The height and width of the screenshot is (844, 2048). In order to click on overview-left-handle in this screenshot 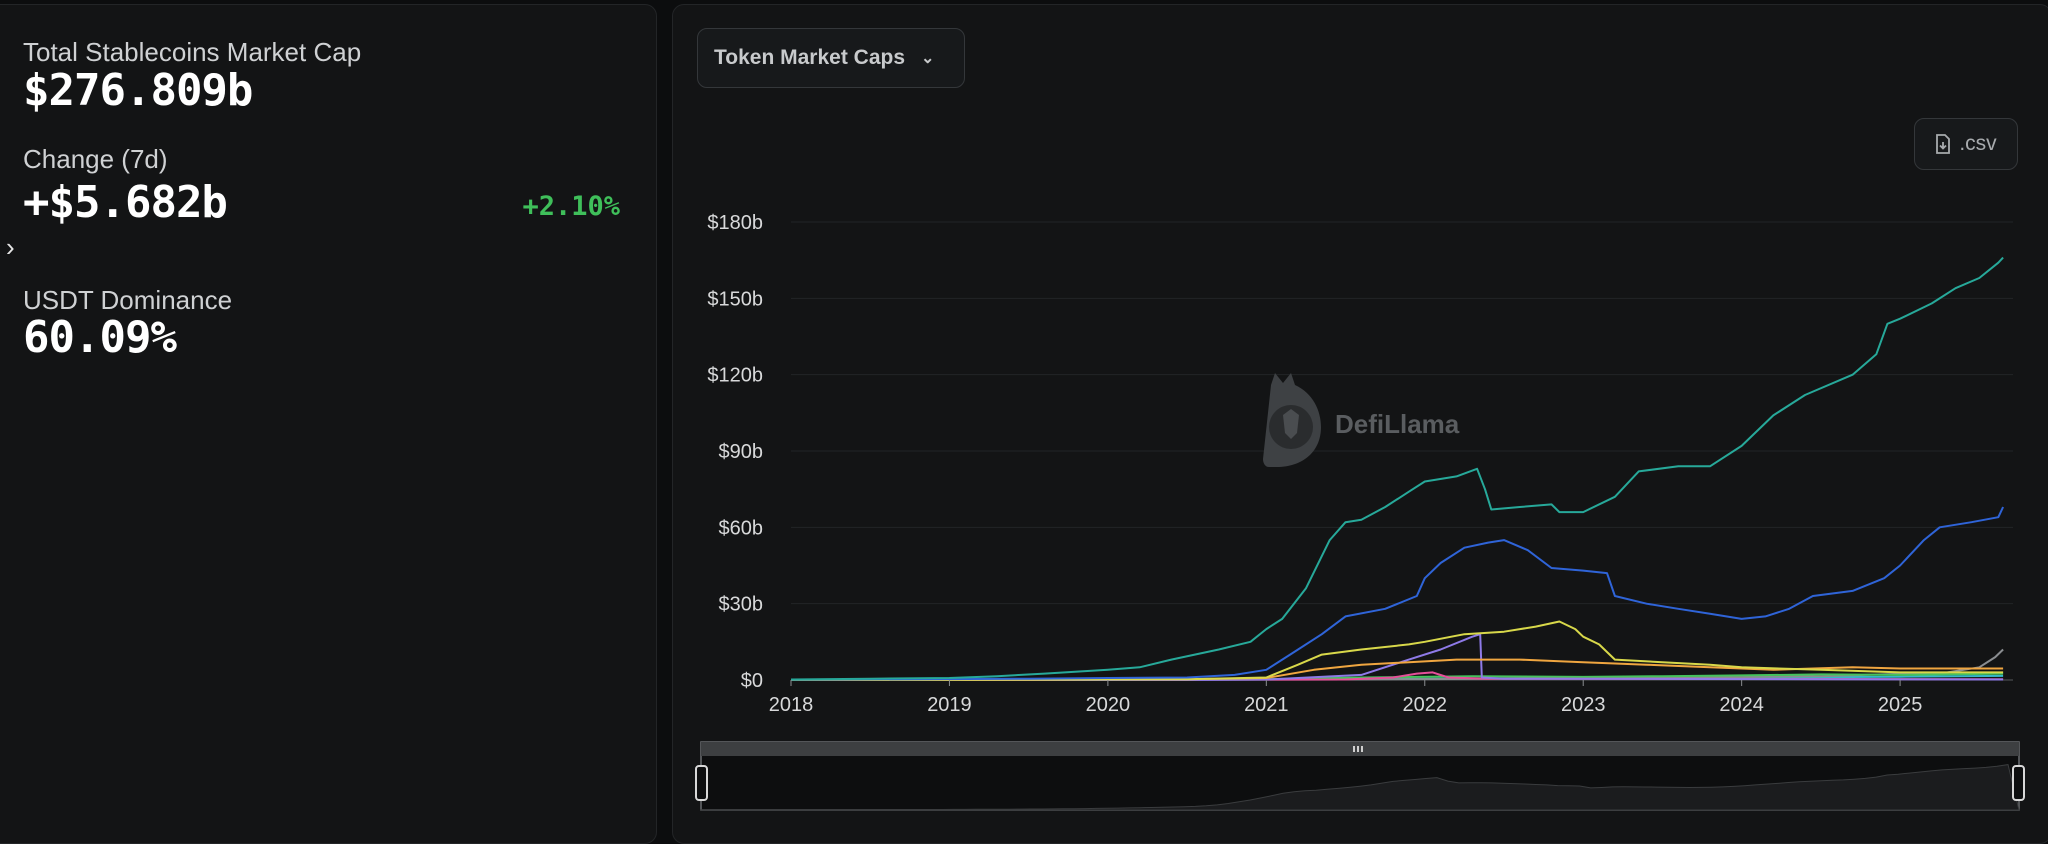, I will do `click(701, 783)`.